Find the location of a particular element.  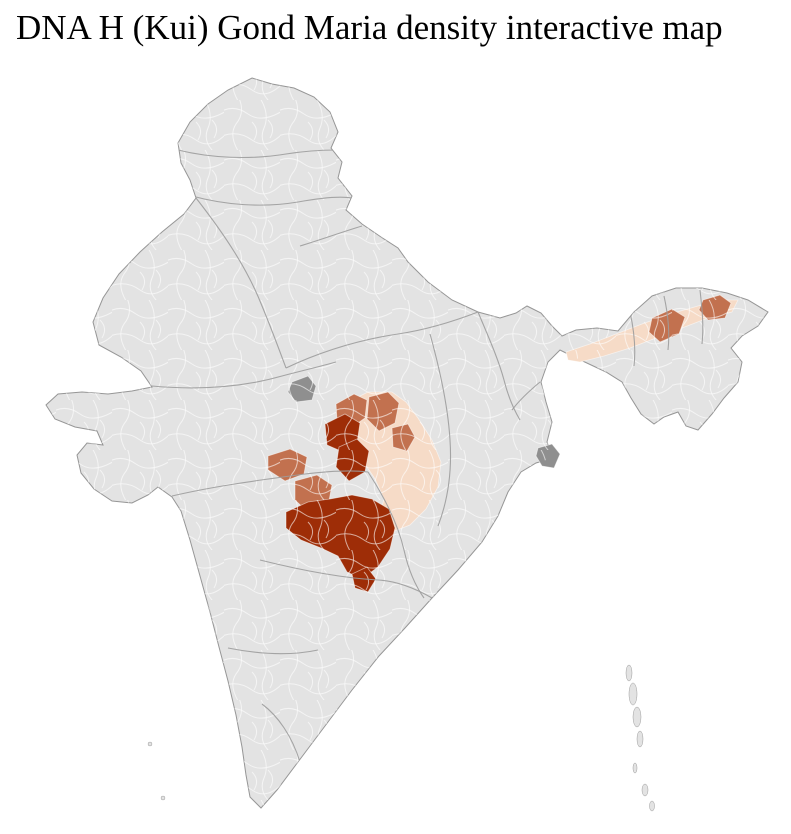

islands is located at coordinates (401, 738).